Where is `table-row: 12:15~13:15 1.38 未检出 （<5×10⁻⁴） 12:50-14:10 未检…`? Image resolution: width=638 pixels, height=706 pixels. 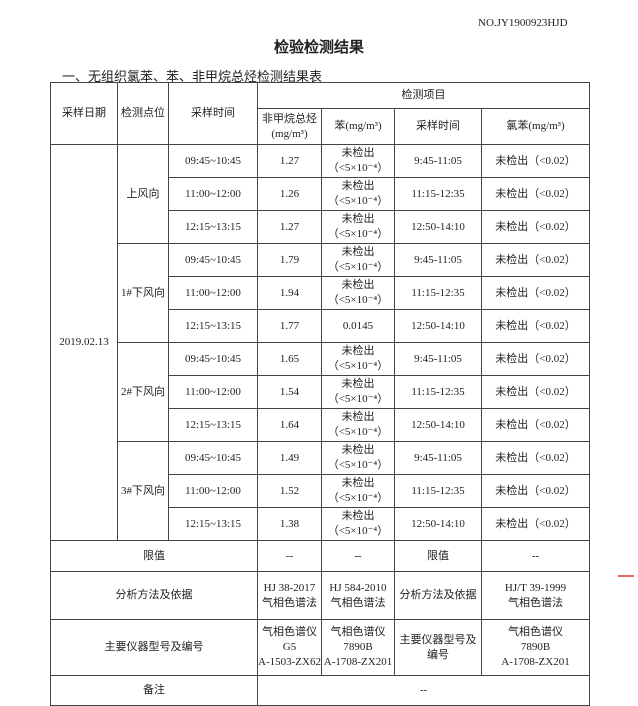 table-row: 12:15~13:15 1.38 未检出 （<5×10⁻⁴） 12:50-14:10 未检… is located at coordinates (320, 524).